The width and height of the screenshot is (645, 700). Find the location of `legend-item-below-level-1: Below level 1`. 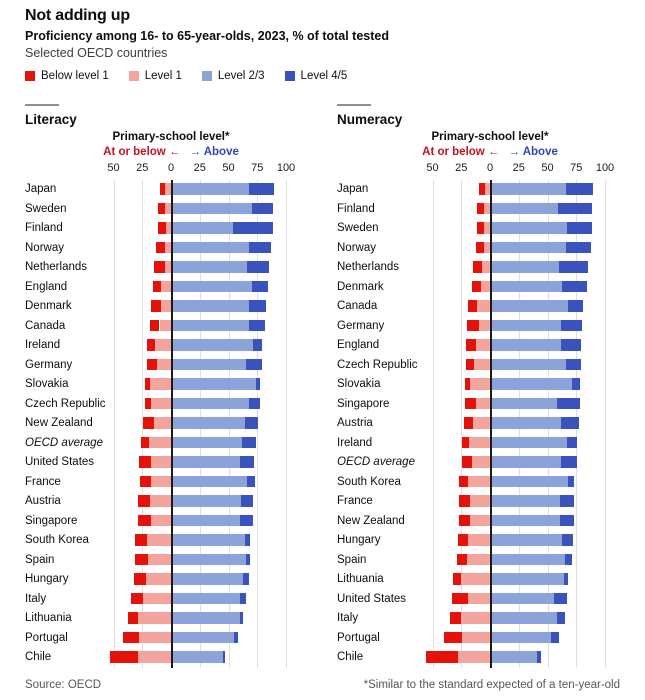

legend-item-below-level-1: Below level 1 is located at coordinates (67, 76).